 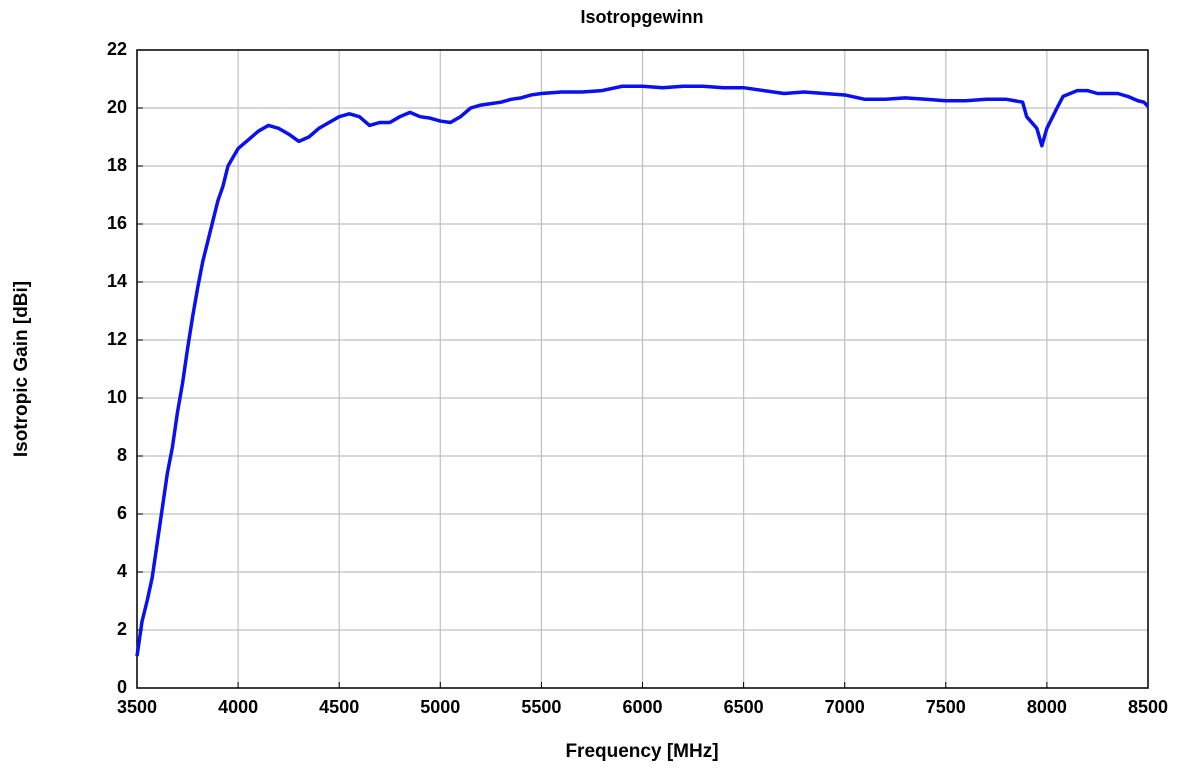 What do you see at coordinates (117, 339) in the screenshot?
I see `y-tick-label: 12` at bounding box center [117, 339].